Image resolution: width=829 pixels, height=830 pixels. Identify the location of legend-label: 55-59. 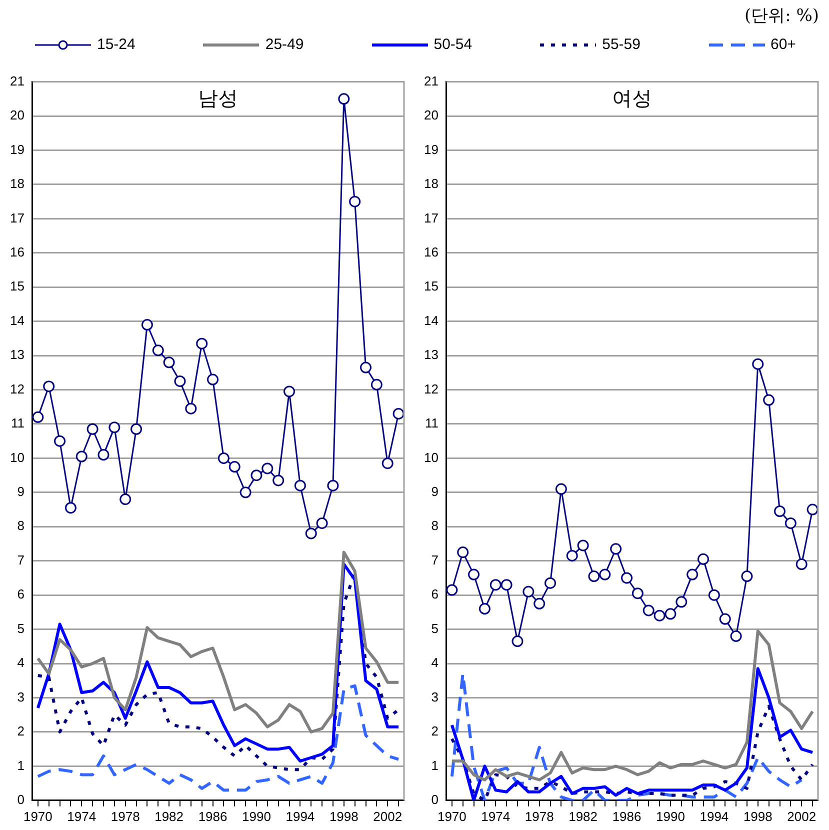
(621, 44).